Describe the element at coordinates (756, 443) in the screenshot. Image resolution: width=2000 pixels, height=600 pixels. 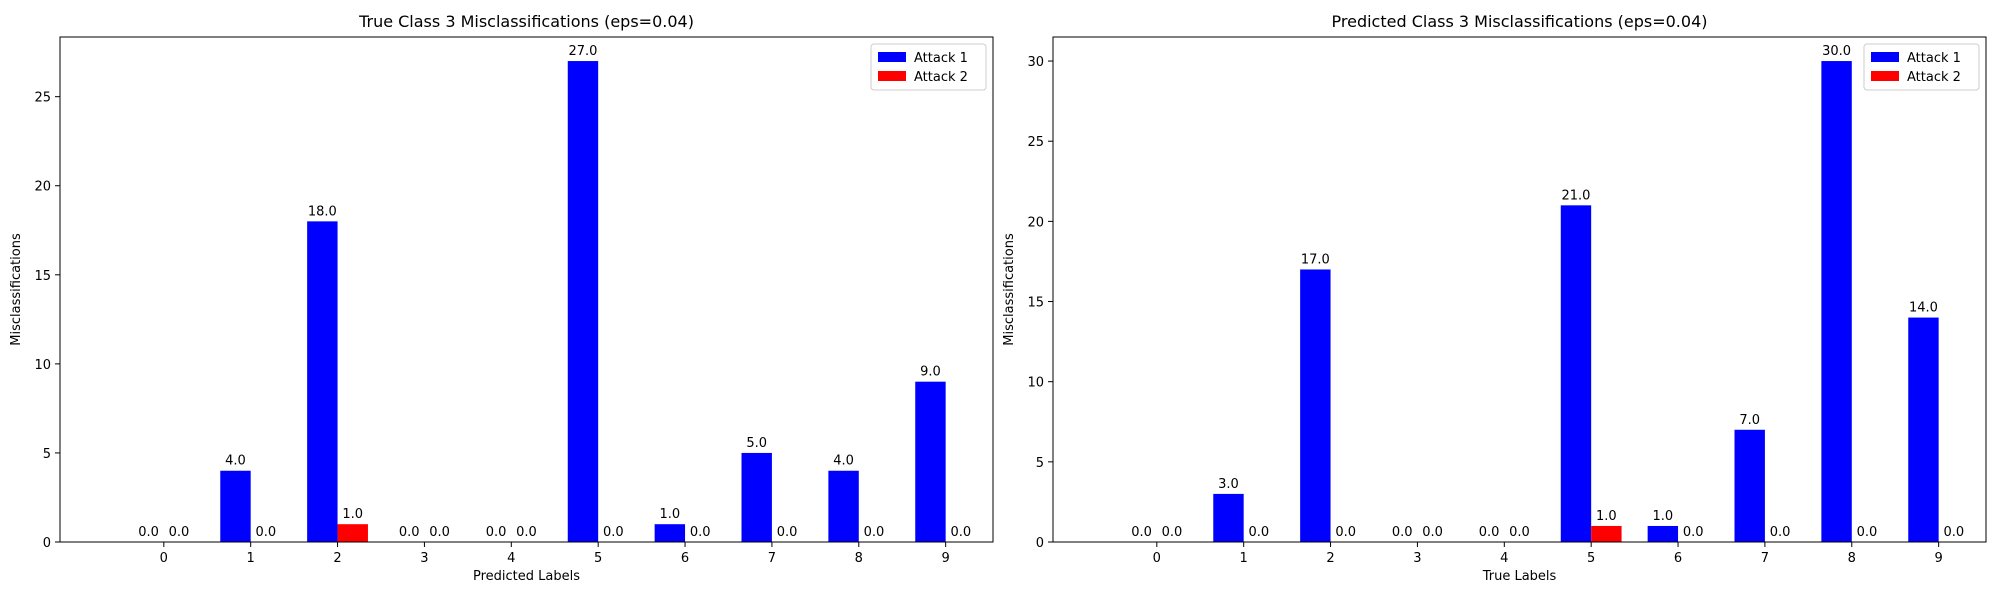
I see `bar-value-label: 5.0` at that location.